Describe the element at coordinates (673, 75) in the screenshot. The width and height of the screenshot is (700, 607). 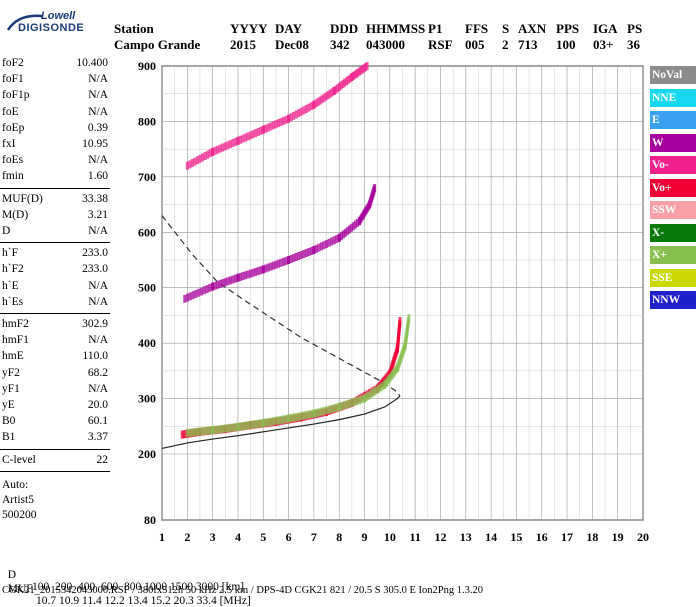
I see `legend-item-noval: NoVal` at that location.